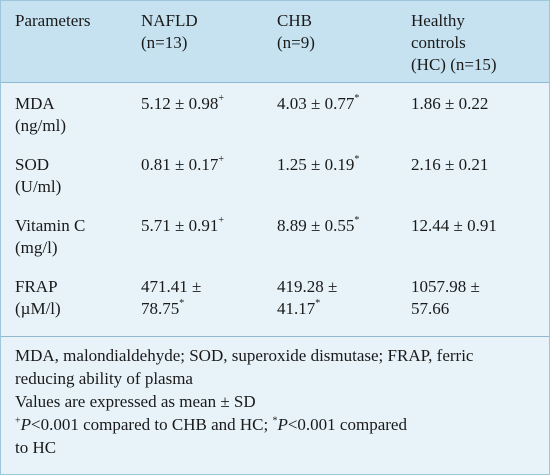 This screenshot has height=475, width=550. Describe the element at coordinates (454, 64) in the screenshot. I see `header-hc-n: (HC) (n=15)` at that location.